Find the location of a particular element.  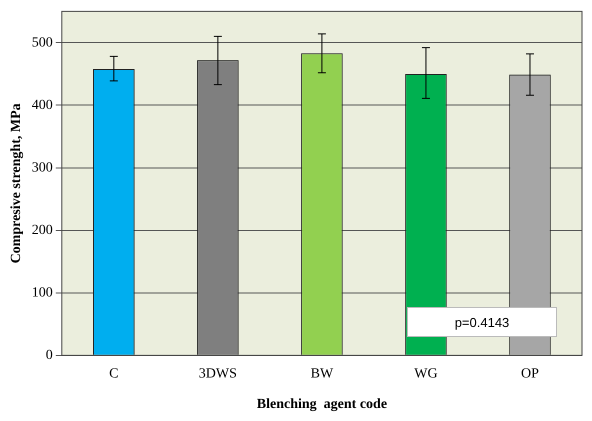

x-tick-label: 3DWS is located at coordinates (217, 374).